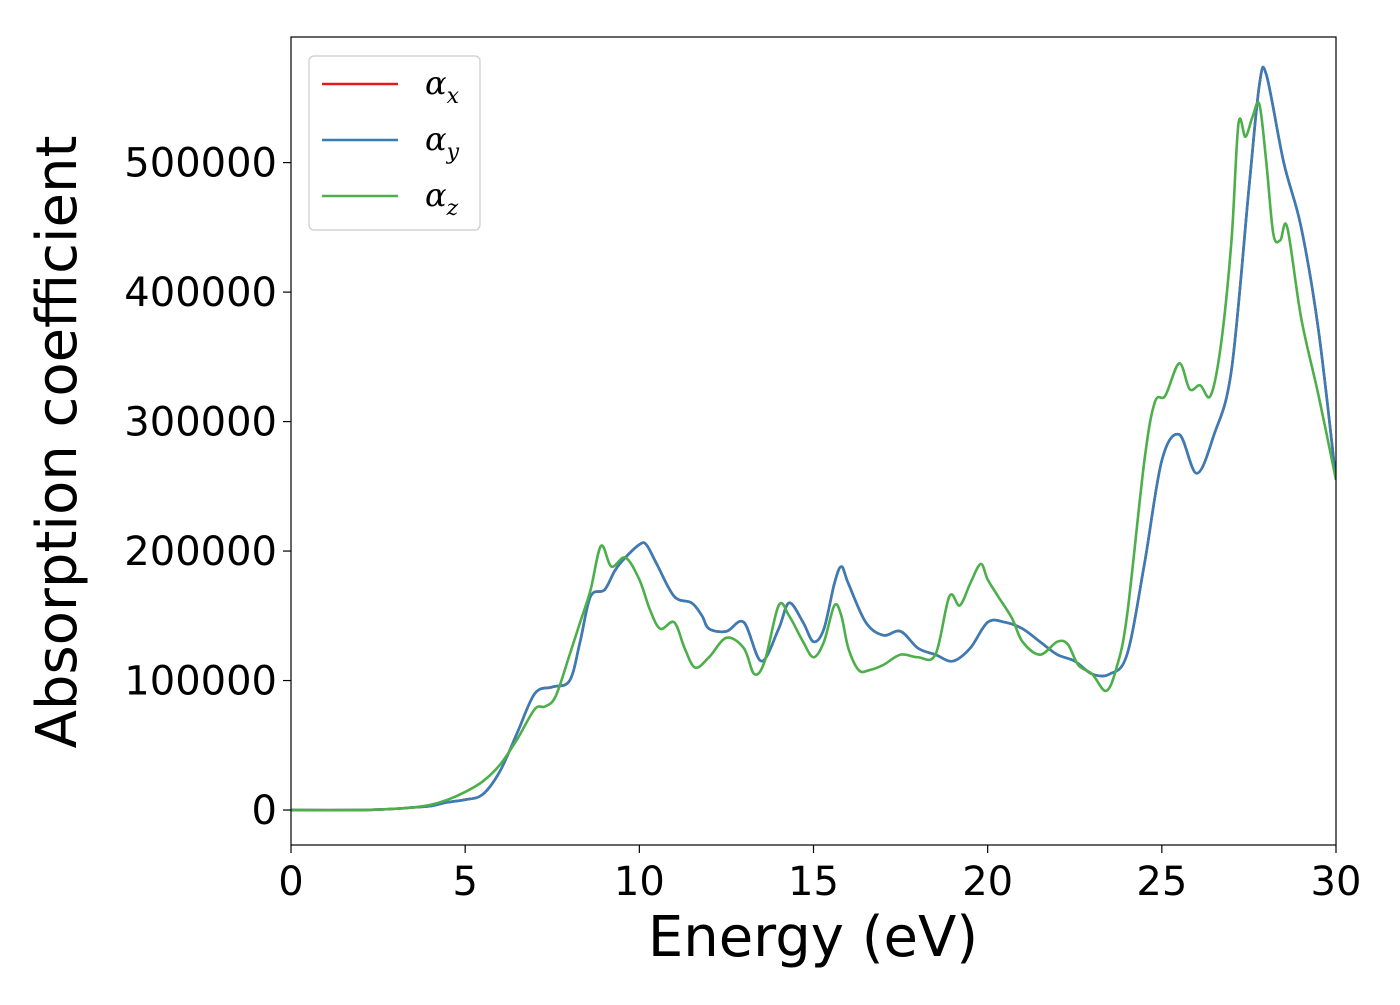 Image resolution: width=1400 pixels, height=1005 pixels. Describe the element at coordinates (1336, 882) in the screenshot. I see `x-tick-label: 30` at that location.